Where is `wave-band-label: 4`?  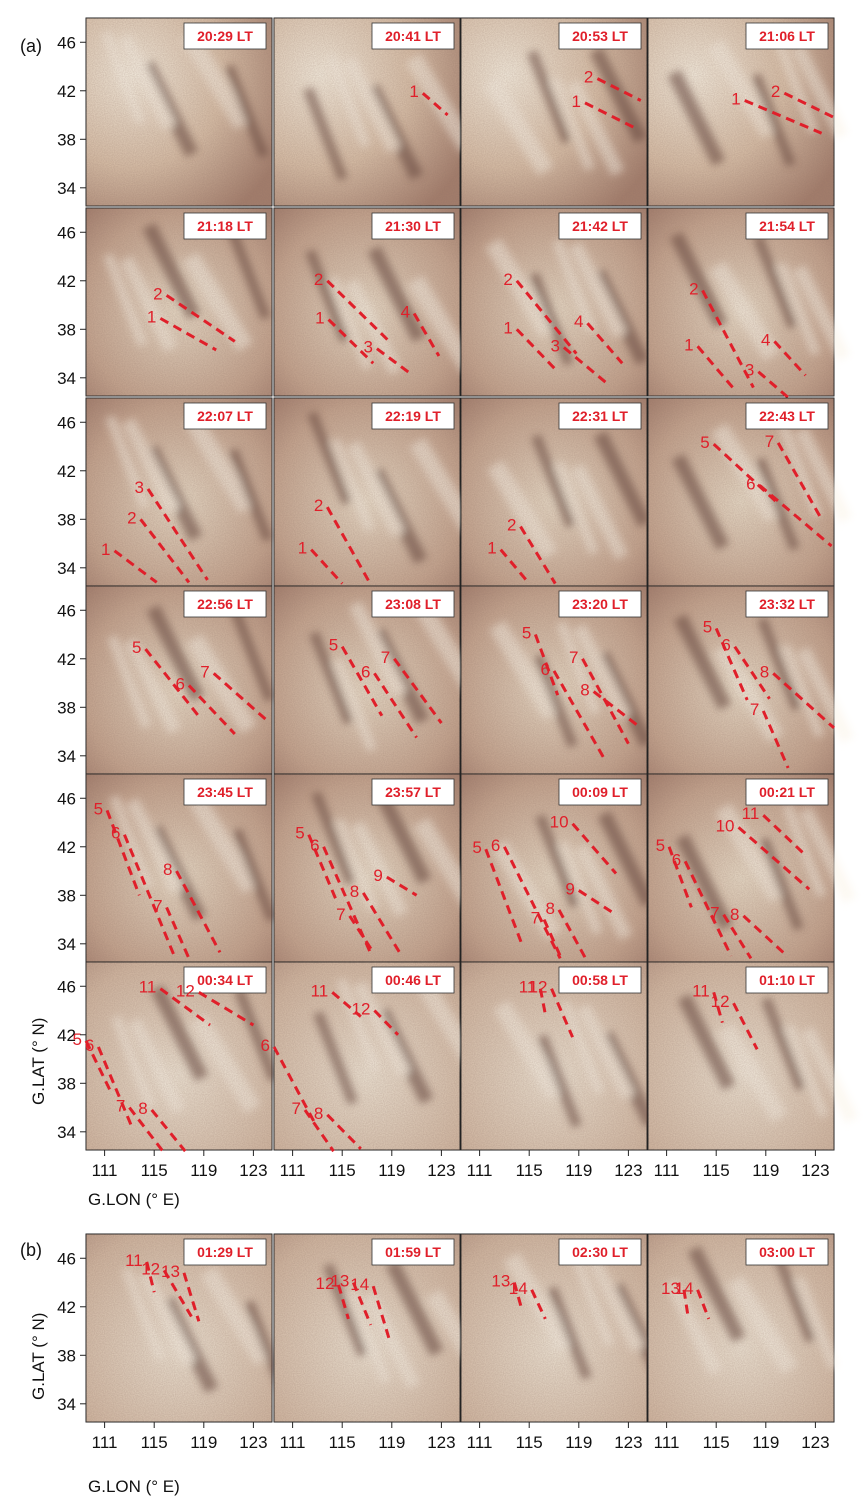
wave-band-label: 4 is located at coordinates (765, 339).